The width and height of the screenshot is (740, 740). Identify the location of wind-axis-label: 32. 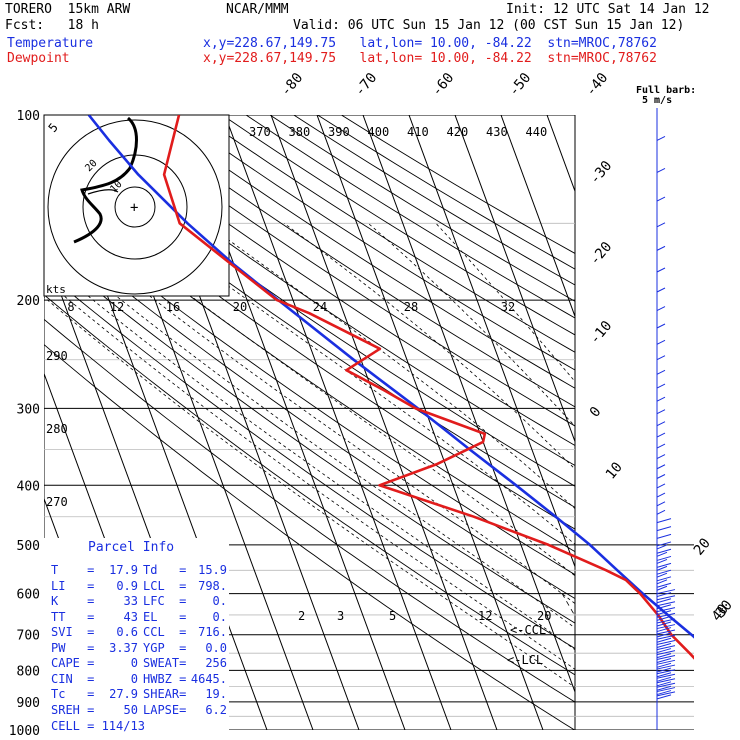
(508, 307).